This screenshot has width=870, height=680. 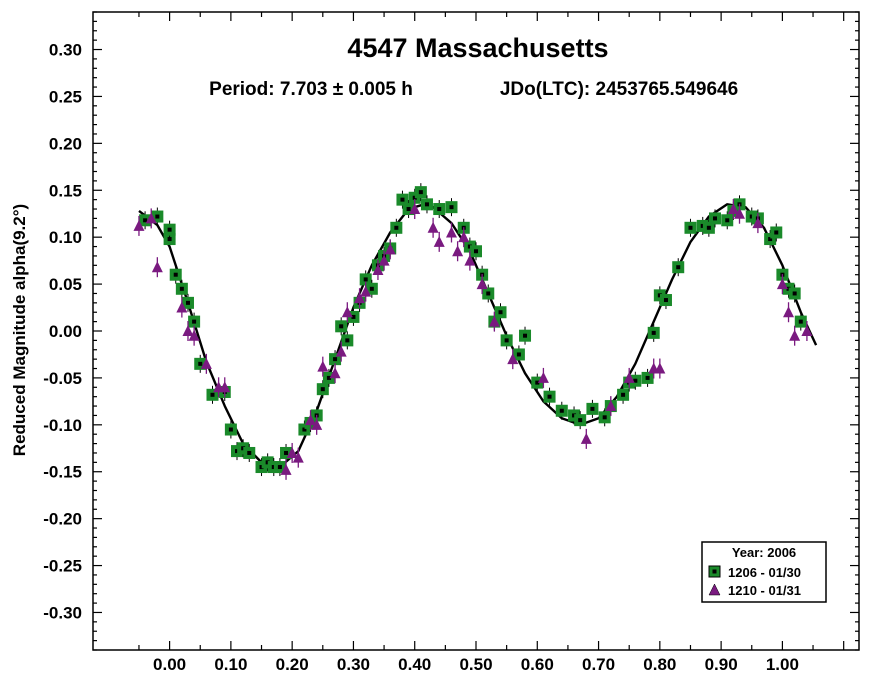 What do you see at coordinates (782, 664) in the screenshot?
I see `x-tick-label: 1.00` at bounding box center [782, 664].